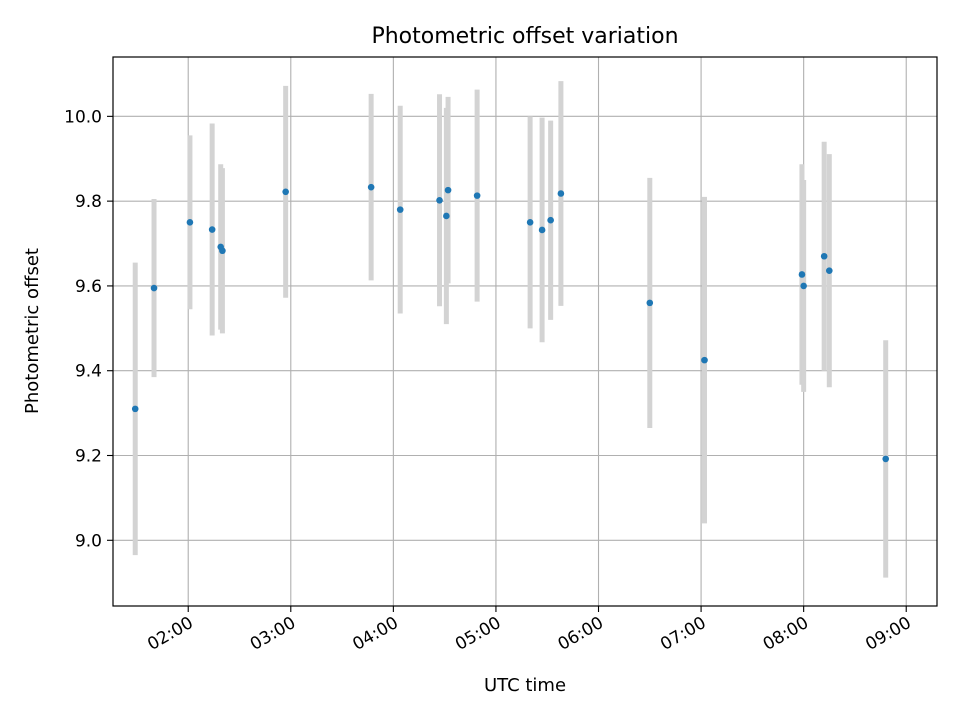 The height and width of the screenshot is (724, 960). What do you see at coordinates (88, 457) in the screenshot?
I see `y-tick-label: 9.2` at bounding box center [88, 457].